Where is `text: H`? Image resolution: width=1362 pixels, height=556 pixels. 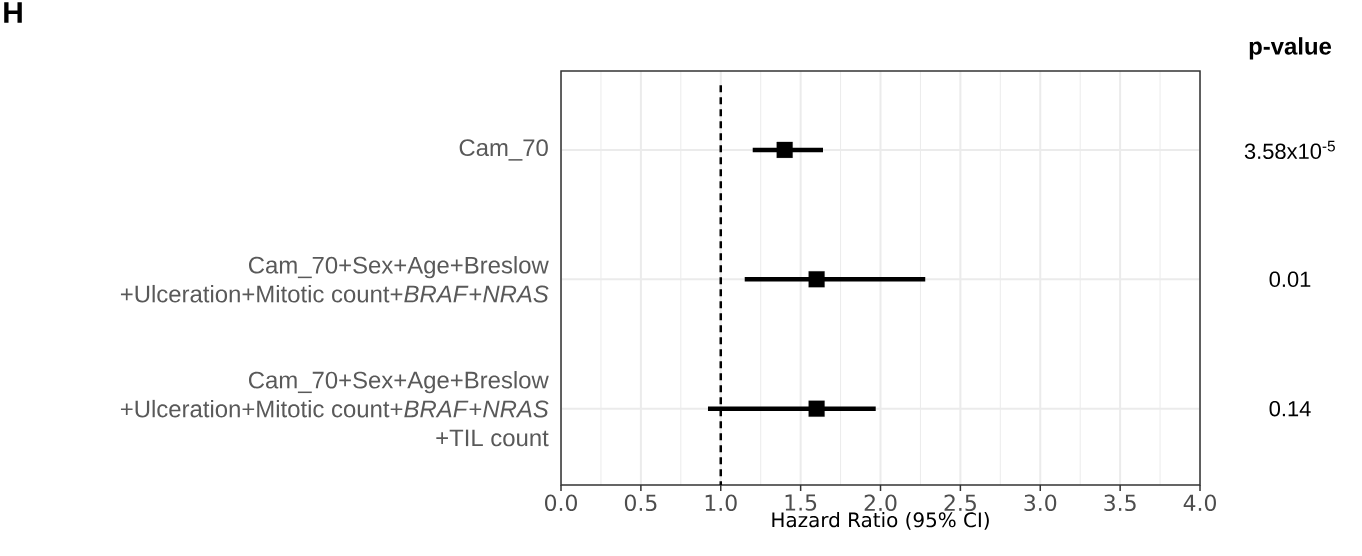 text: H is located at coordinates (13, 12).